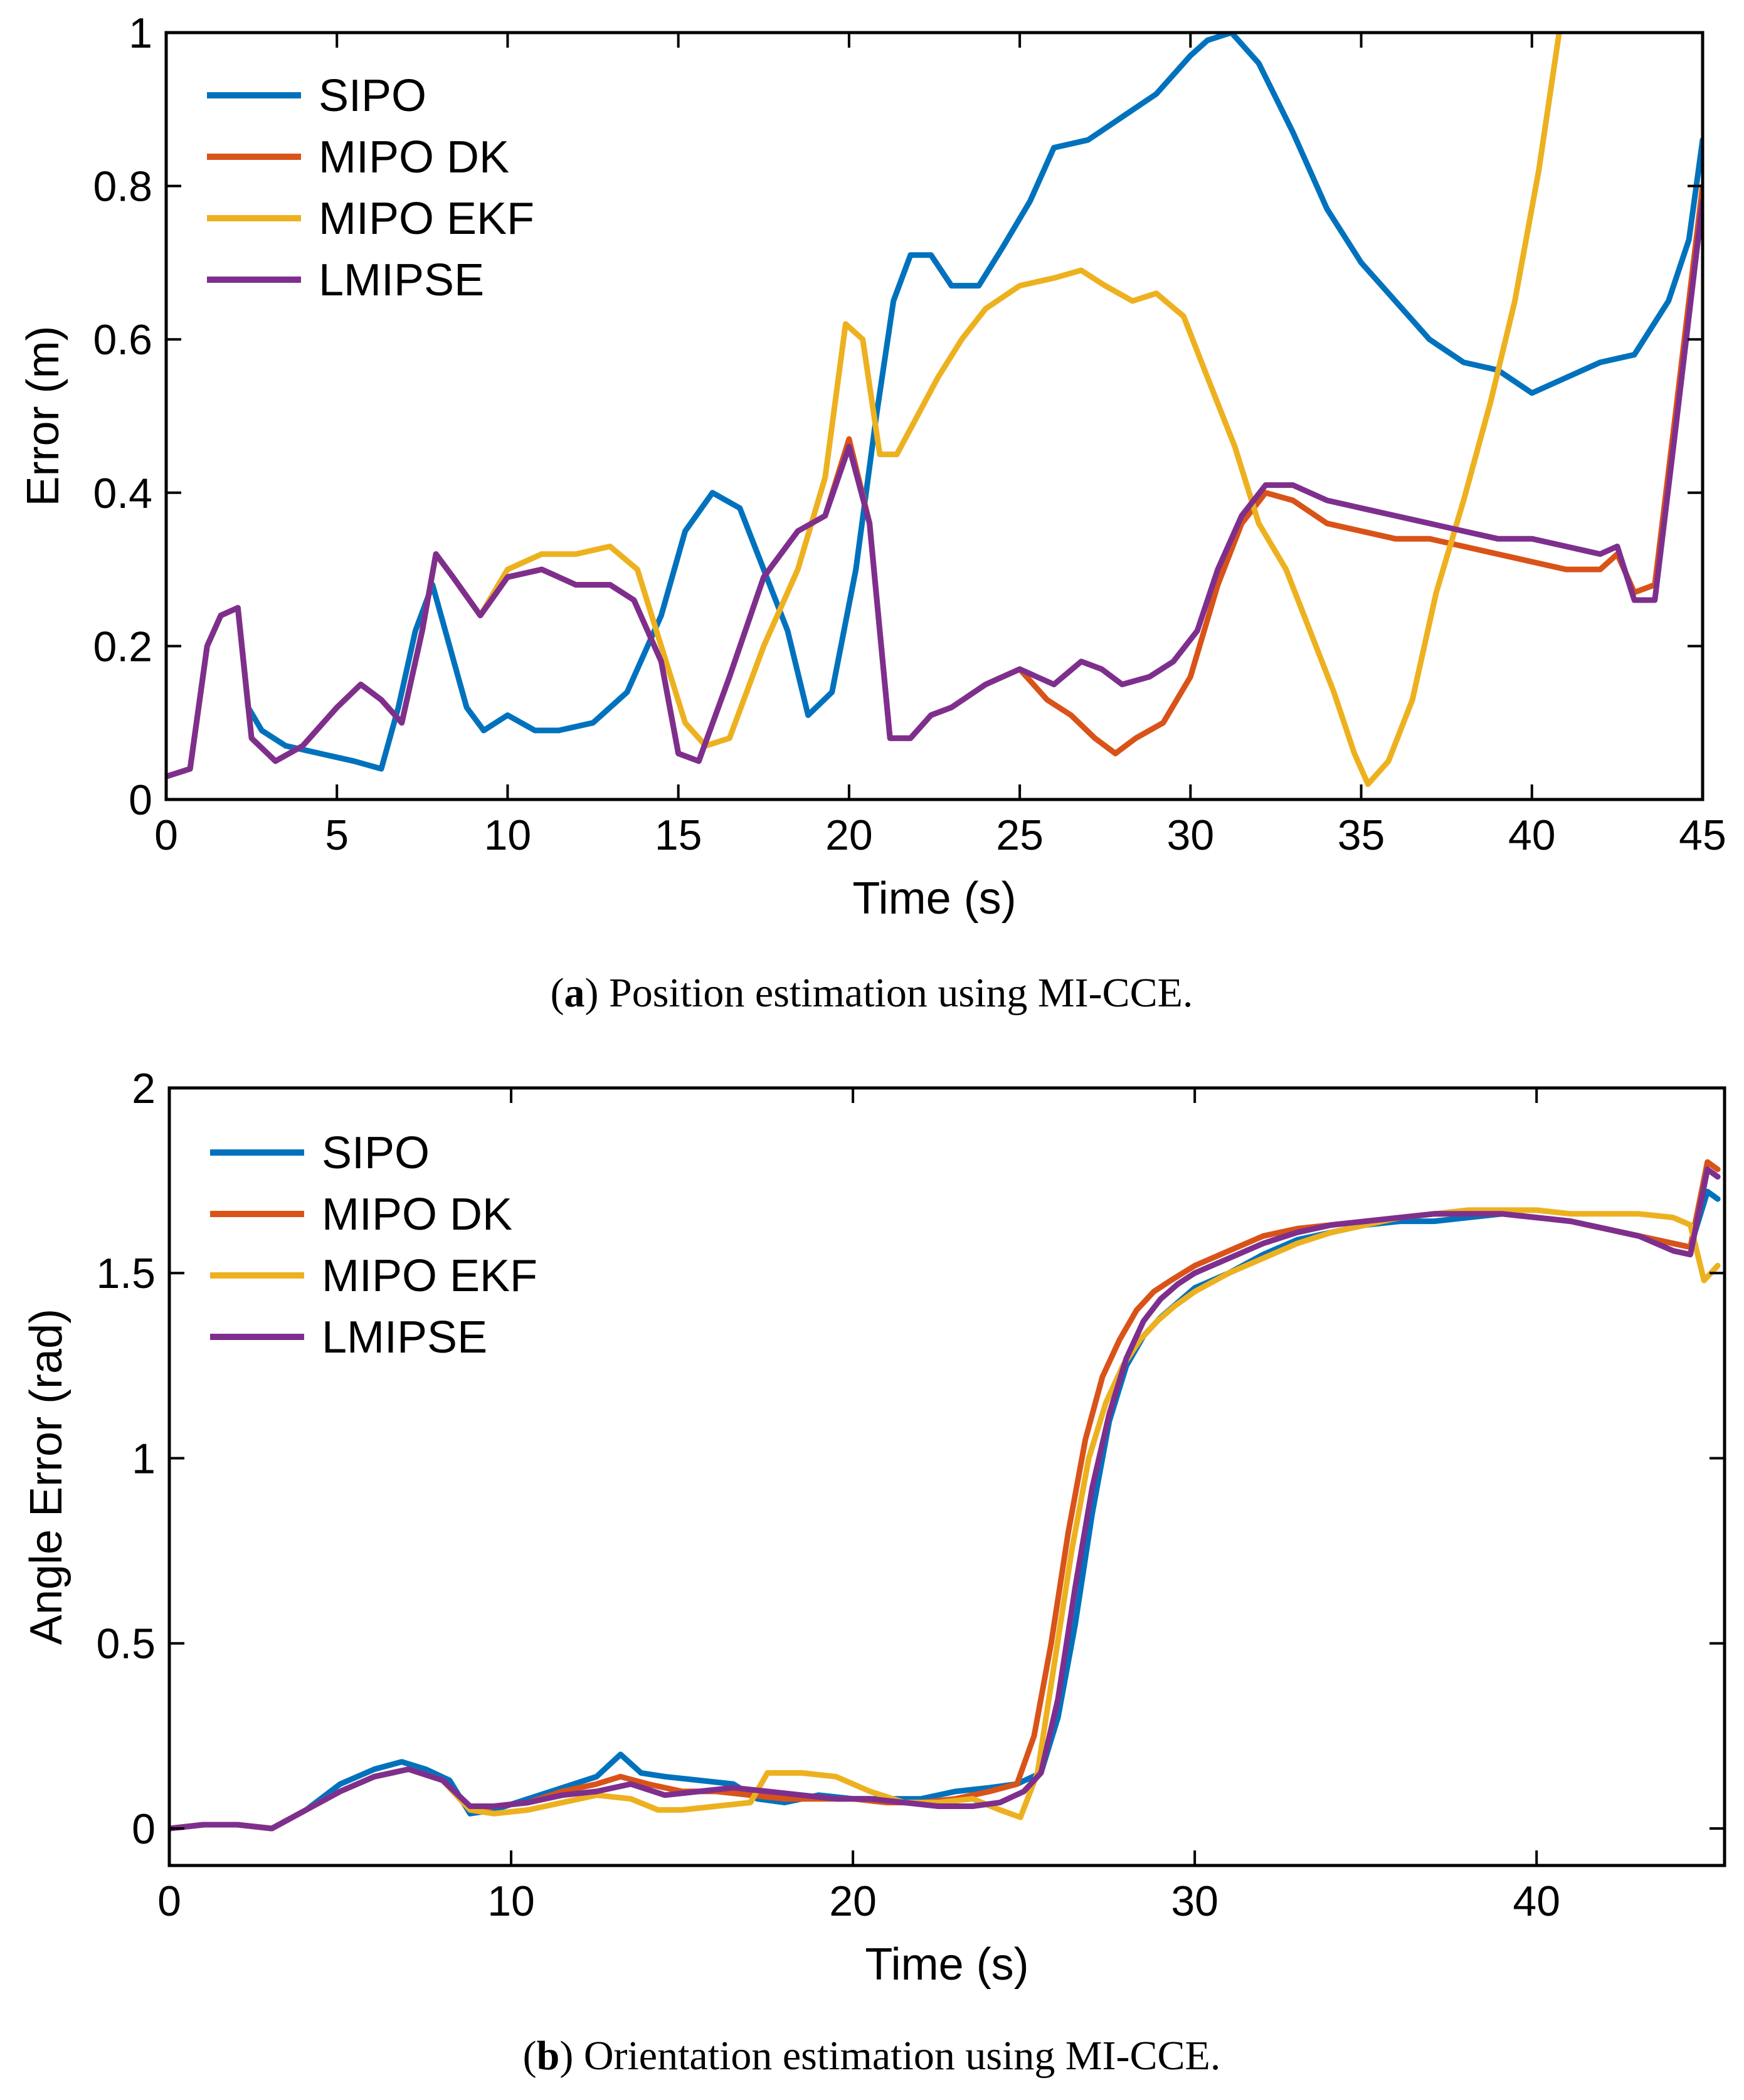 The image size is (1744, 2100). Describe the element at coordinates (372, 96) in the screenshot. I see `chart-a-legend-label-sipo: SIPO` at that location.